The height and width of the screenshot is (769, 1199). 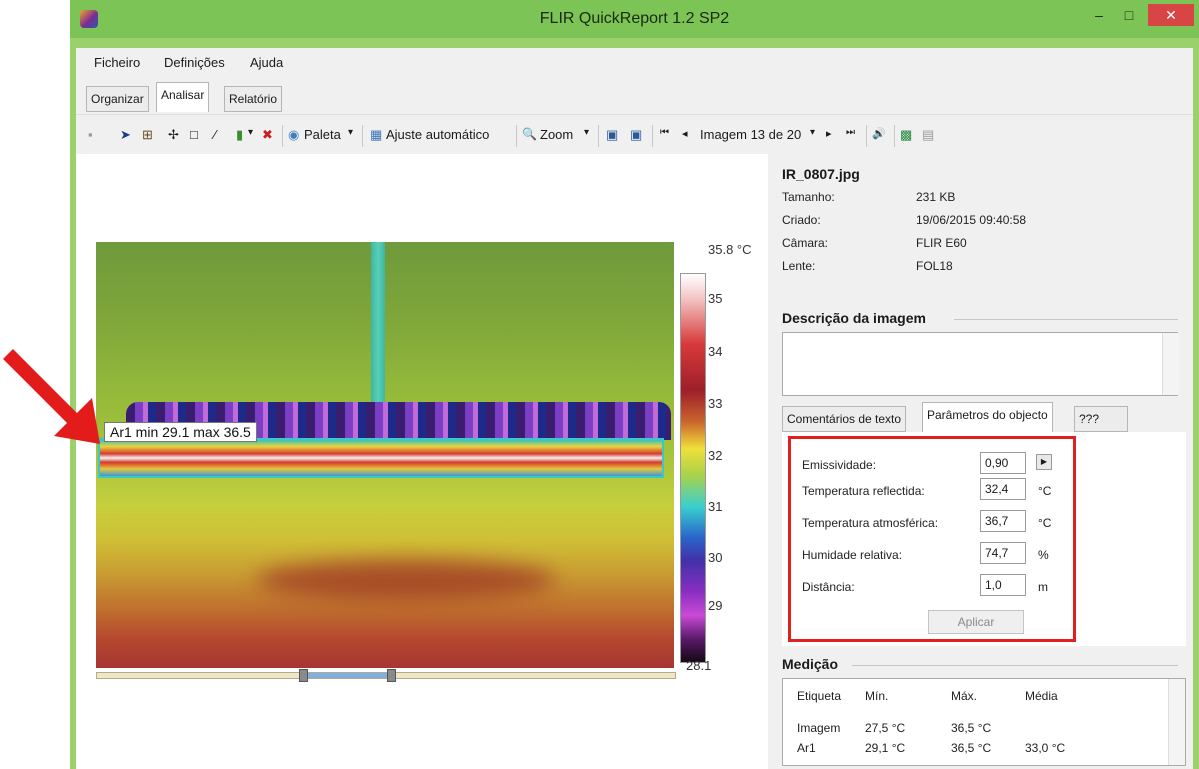 I want to click on isotherm-icon: ▮, so click(x=240, y=134).